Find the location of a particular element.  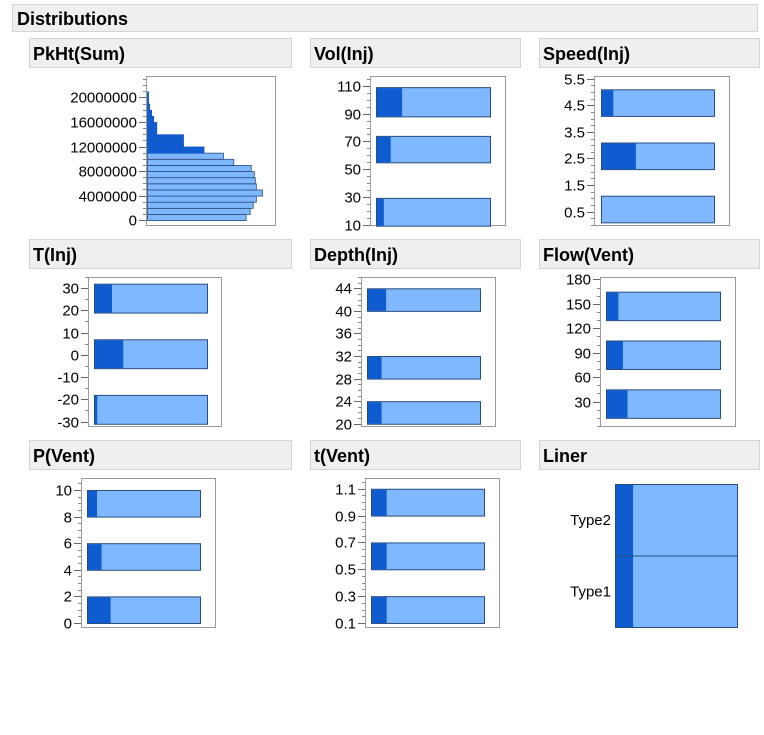

y-tick-label: 6 is located at coordinates (68, 544).